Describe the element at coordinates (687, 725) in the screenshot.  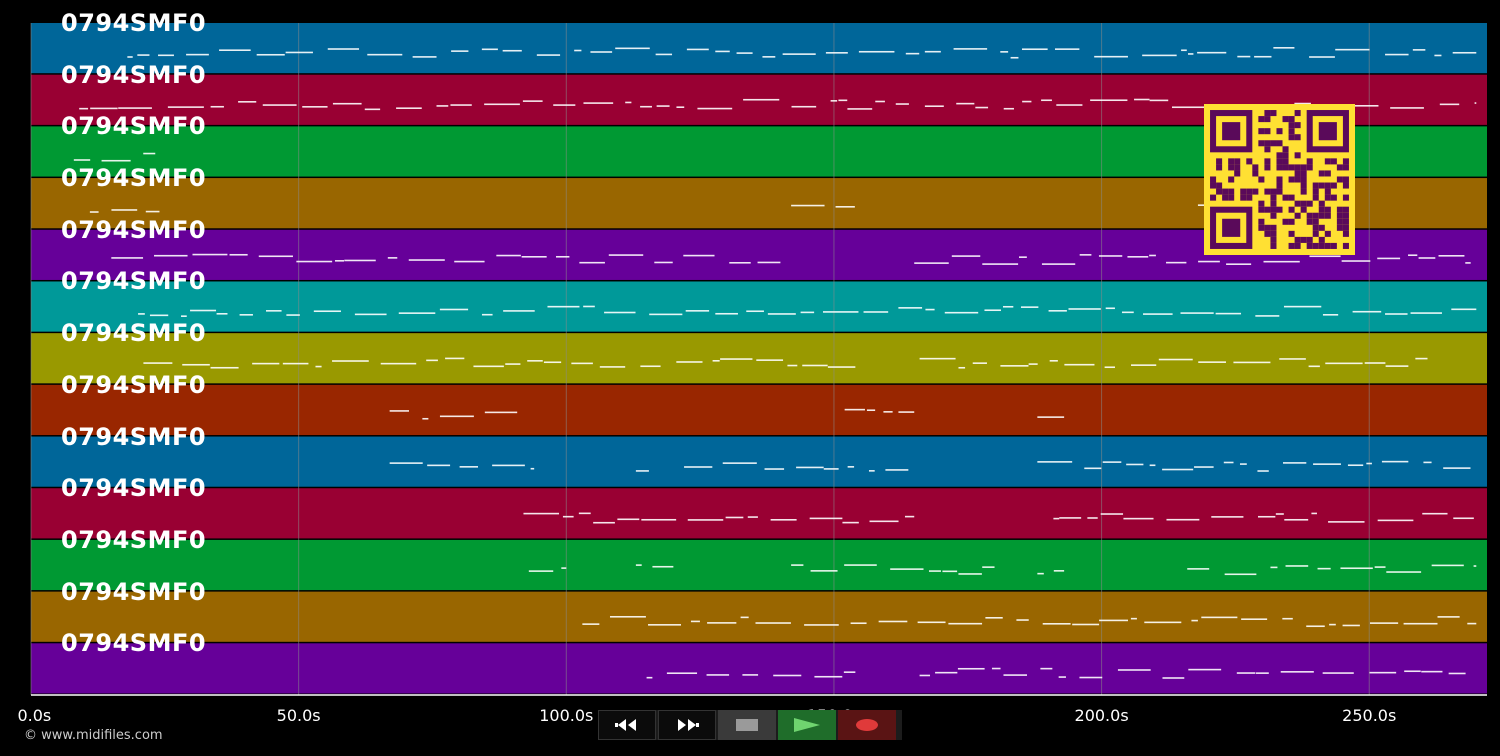
I see `fast-forward-button` at that location.